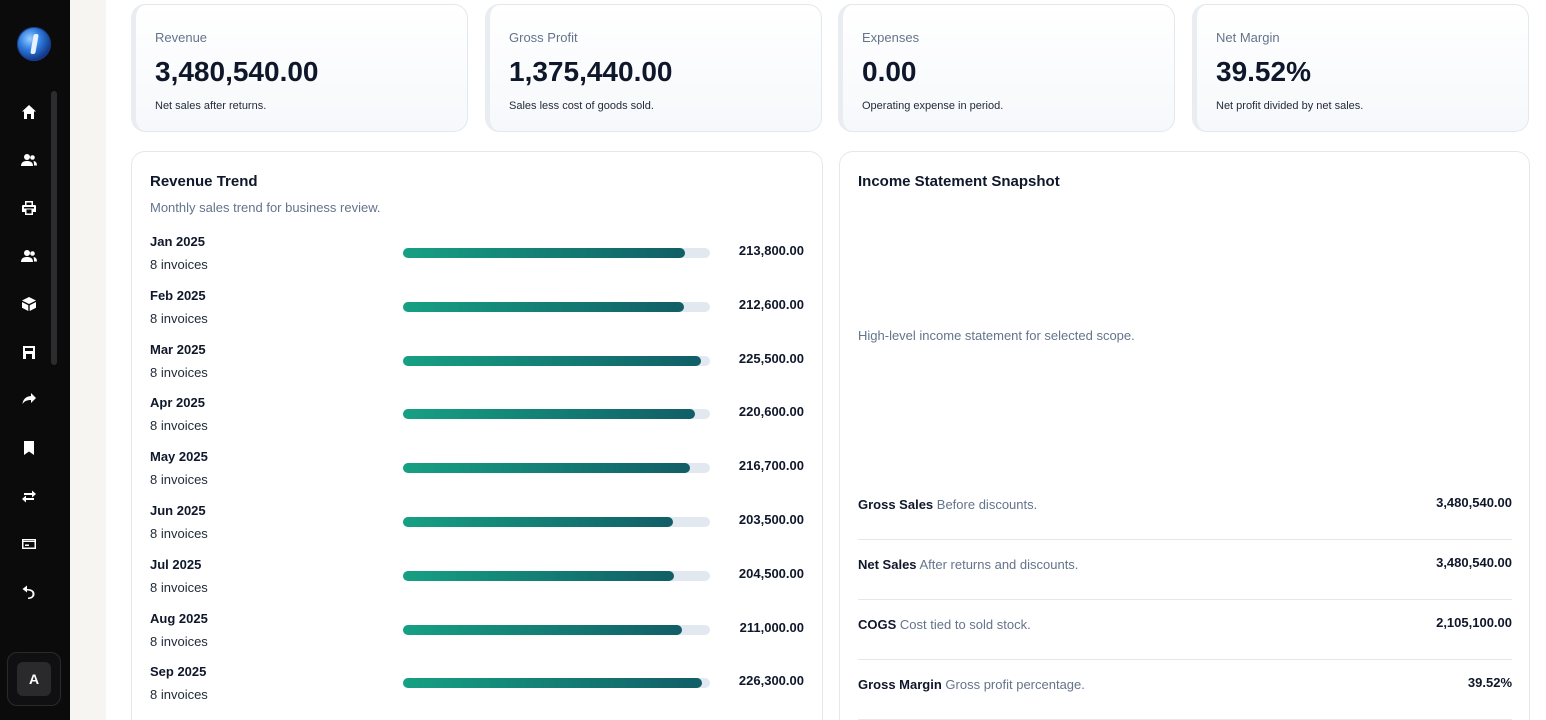 Image resolution: width=1546 pixels, height=720 pixels. Describe the element at coordinates (54, 228) in the screenshot. I see `sidebar-scrollbar` at that location.